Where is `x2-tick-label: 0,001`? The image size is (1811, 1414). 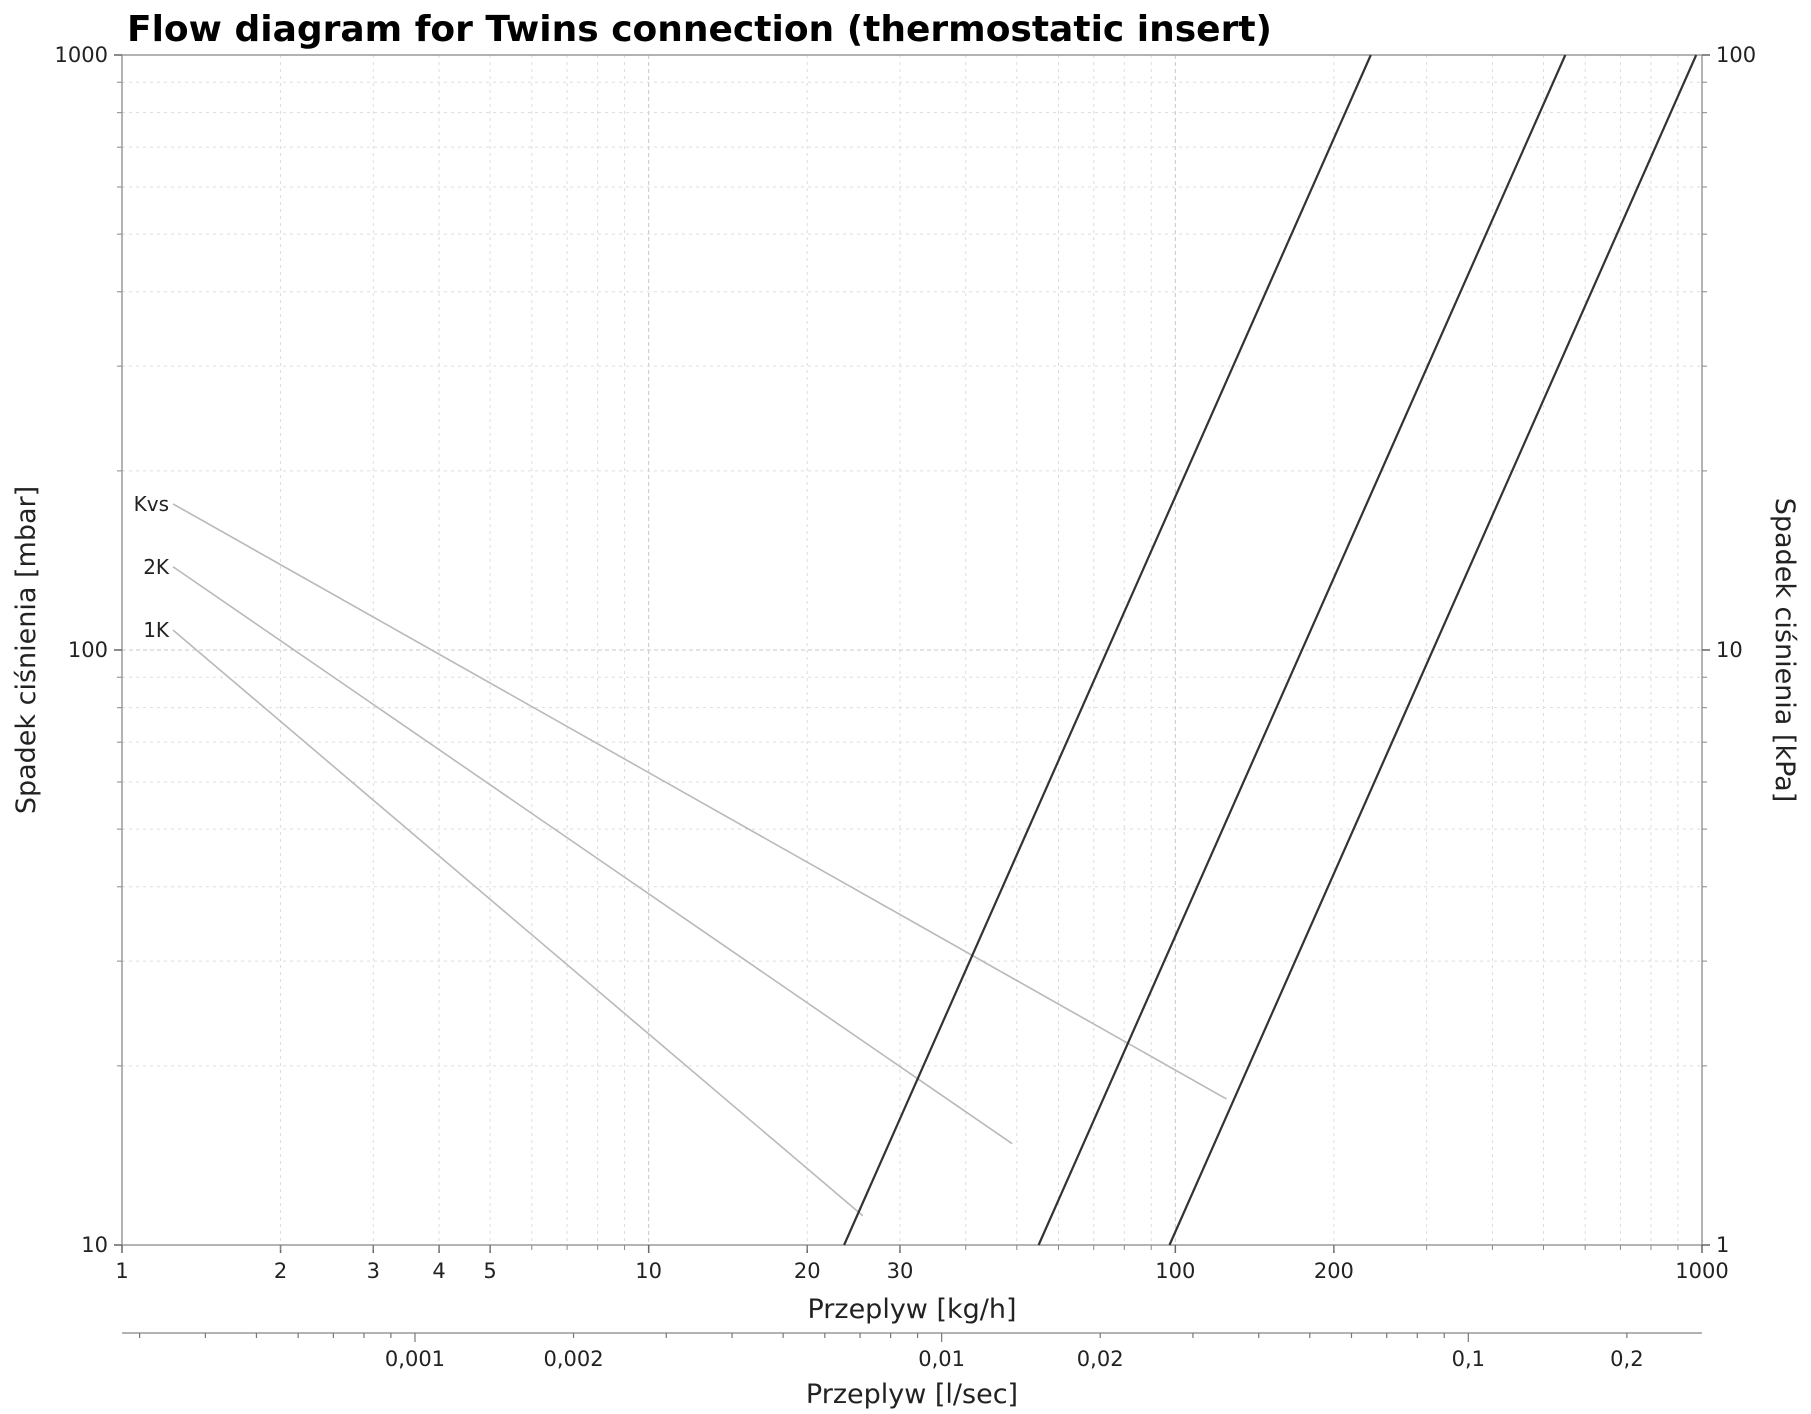
x2-tick-label: 0,001 is located at coordinates (415, 1359).